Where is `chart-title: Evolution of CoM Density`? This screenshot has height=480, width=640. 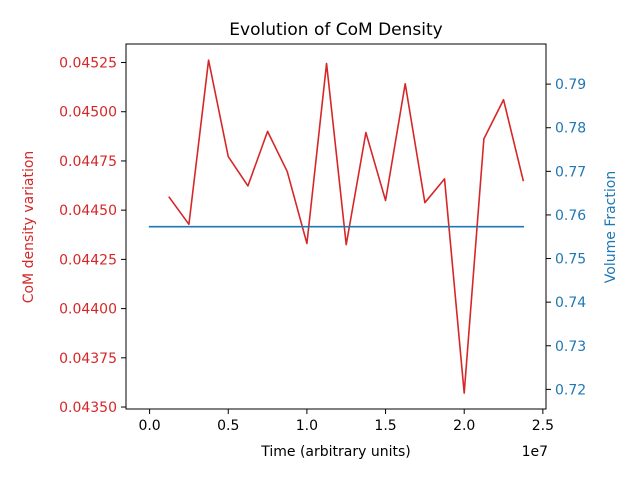 chart-title: Evolution of CoM Density is located at coordinates (335, 30).